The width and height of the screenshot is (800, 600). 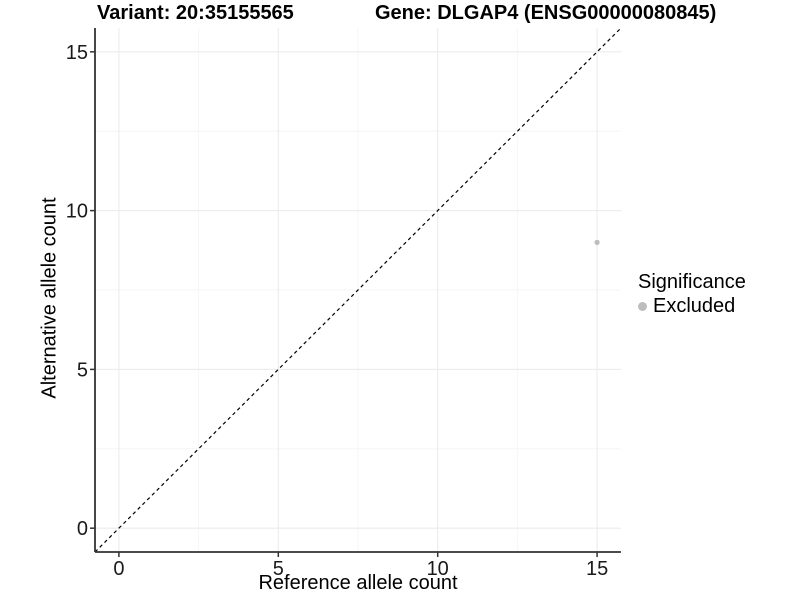 I want to click on legend-key-dot-icon, so click(x=642, y=306).